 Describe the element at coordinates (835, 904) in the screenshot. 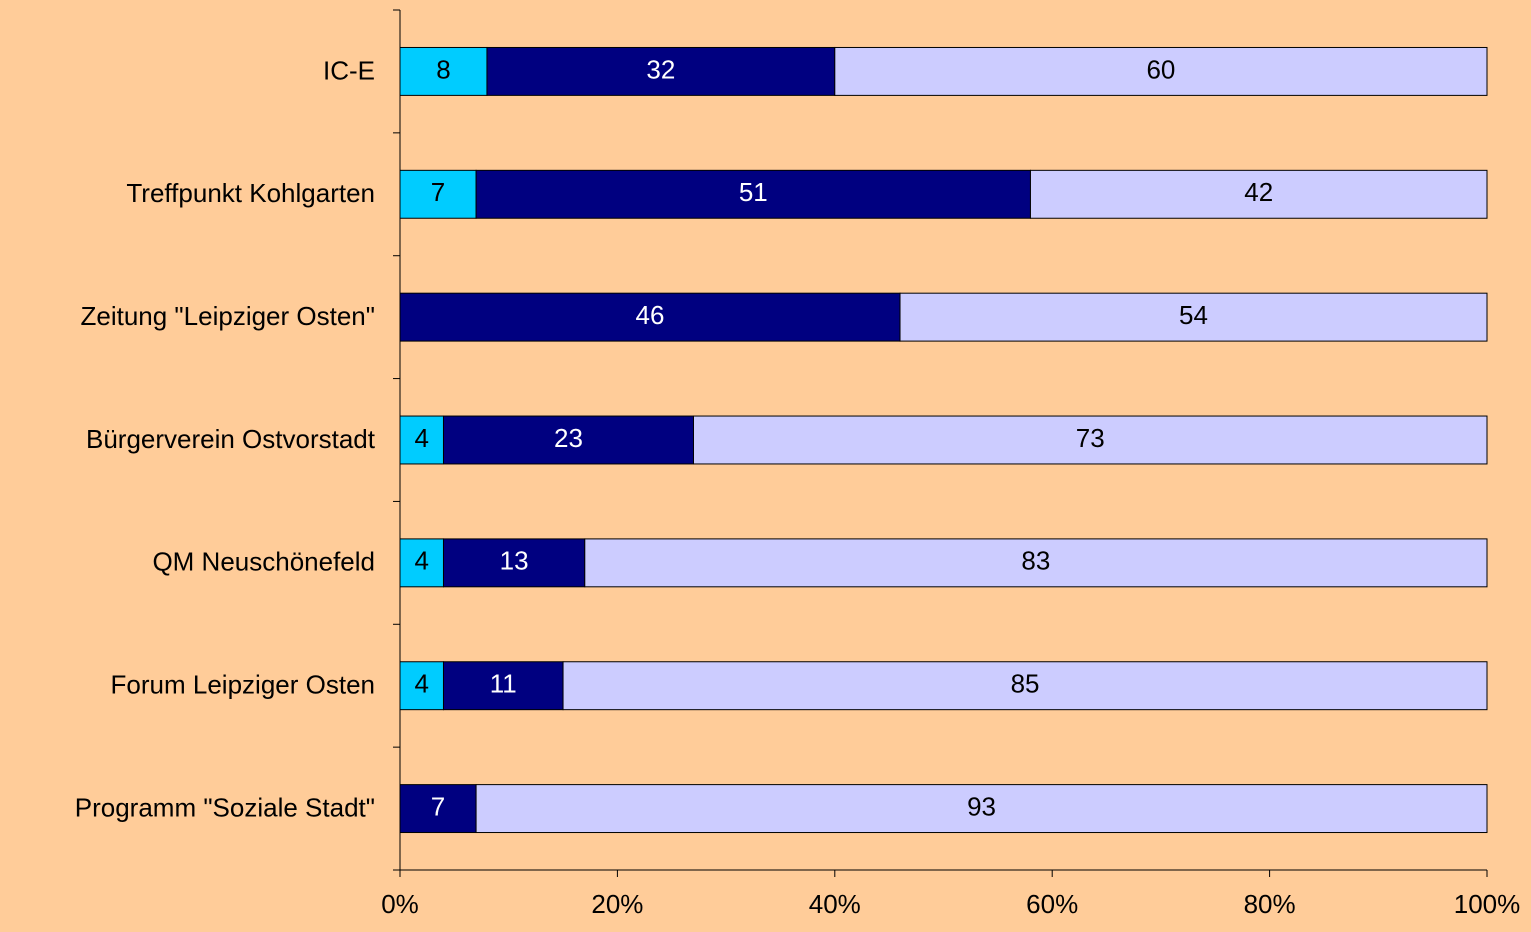

I see `x-tick-label: 40%` at that location.